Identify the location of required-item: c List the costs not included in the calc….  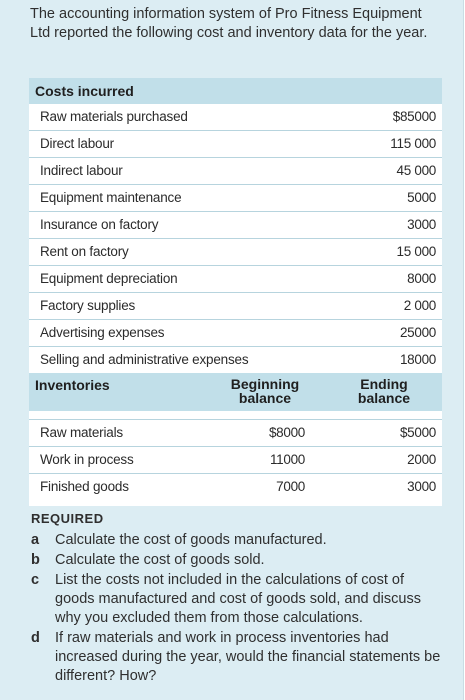
(238, 599).